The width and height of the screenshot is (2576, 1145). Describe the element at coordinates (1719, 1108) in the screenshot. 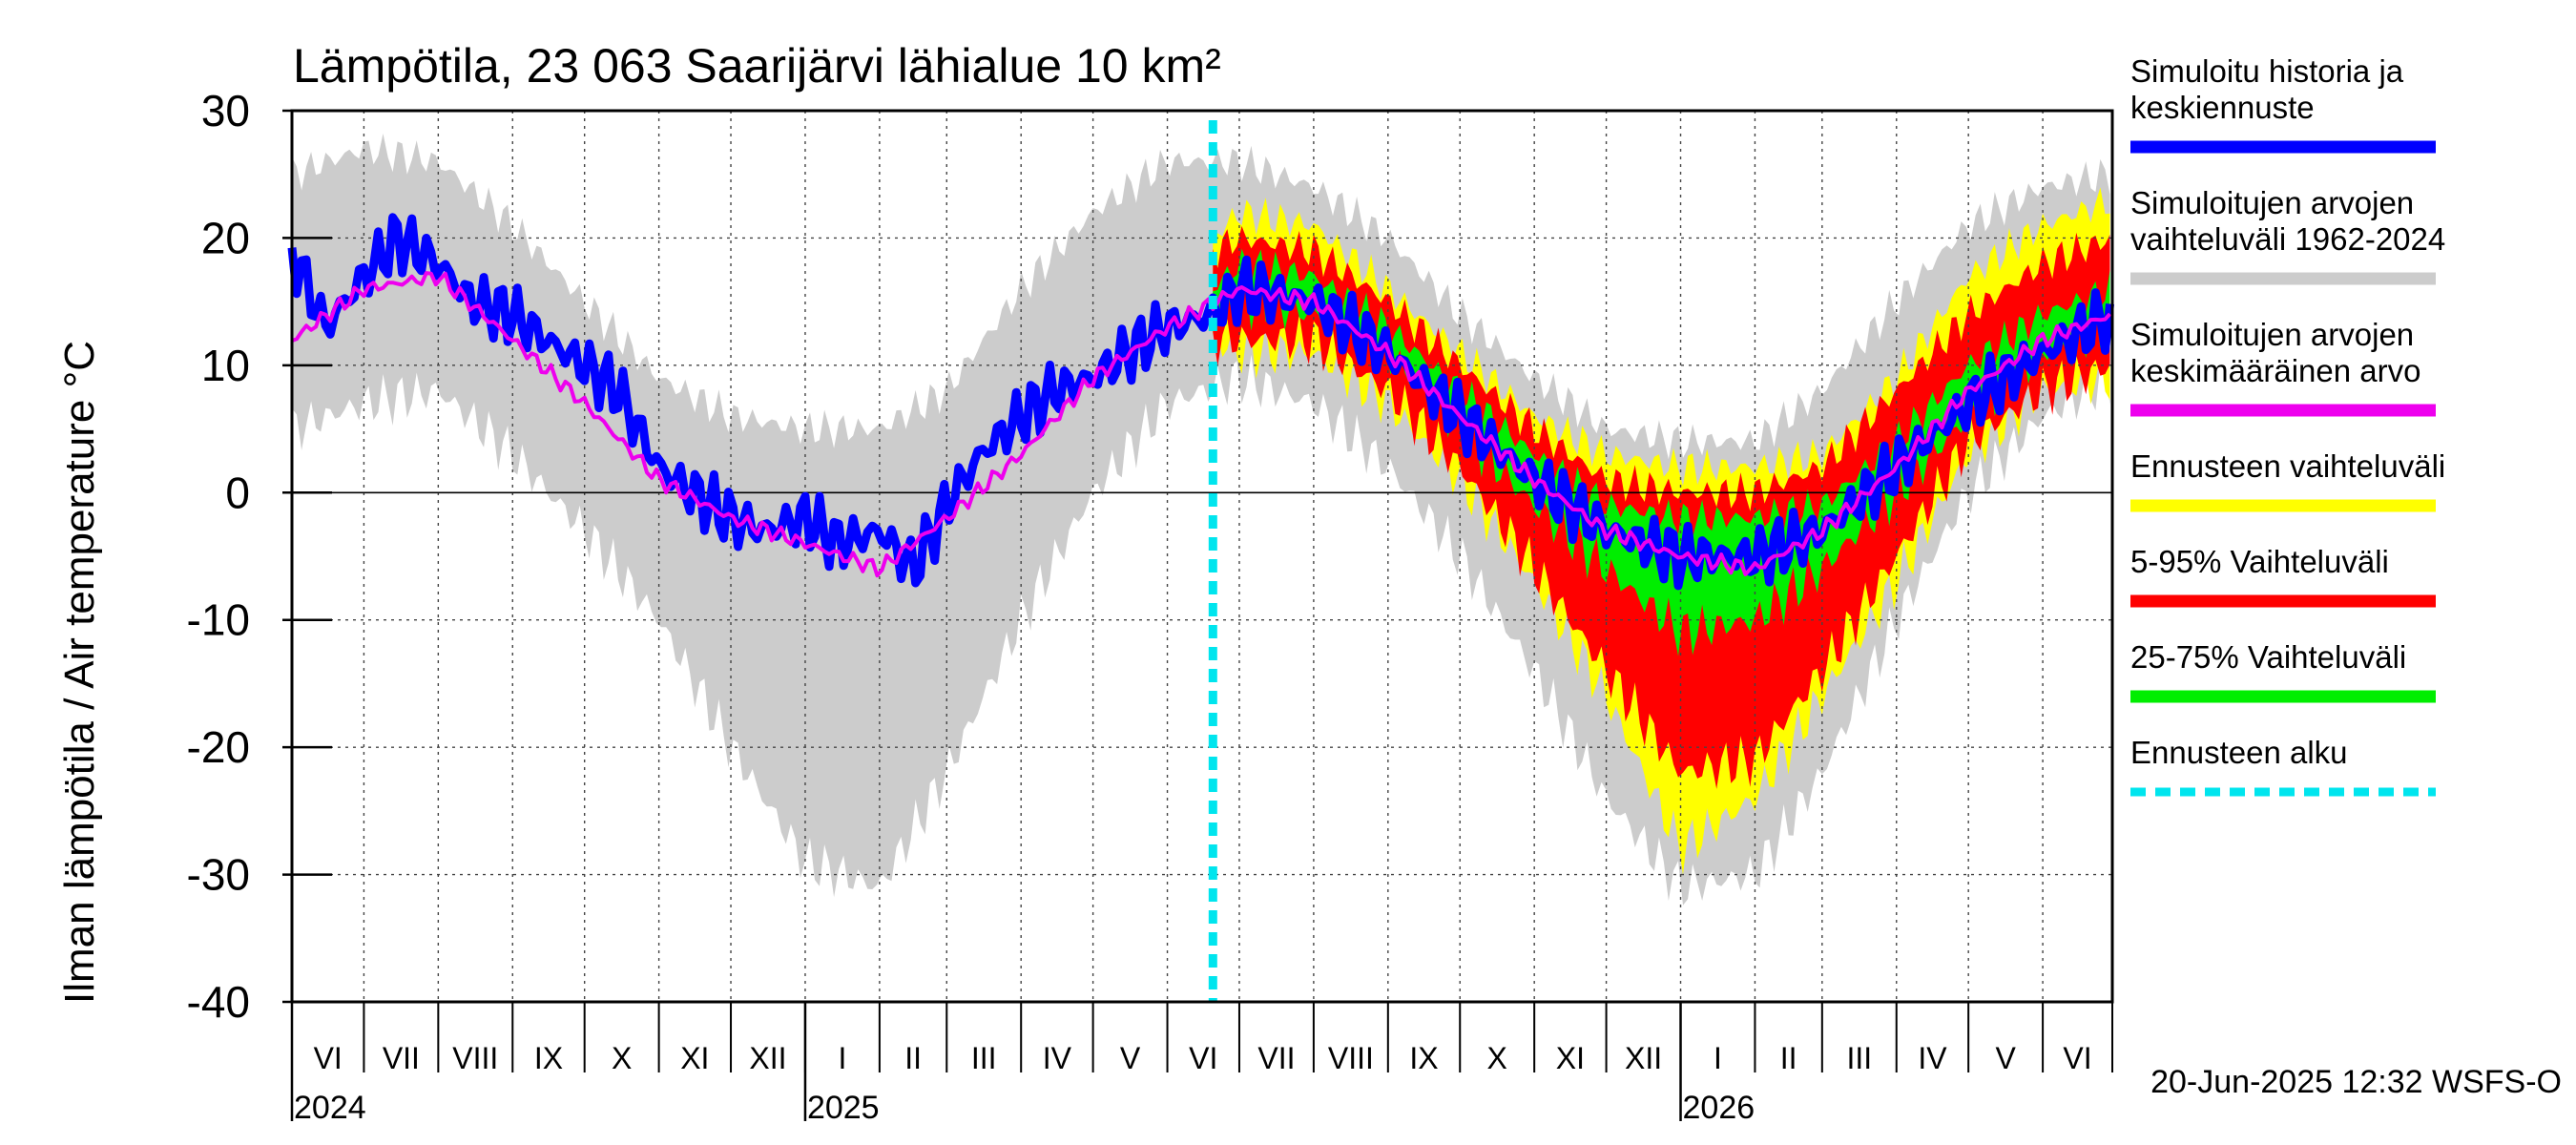

I see `year-label: 2026` at that location.